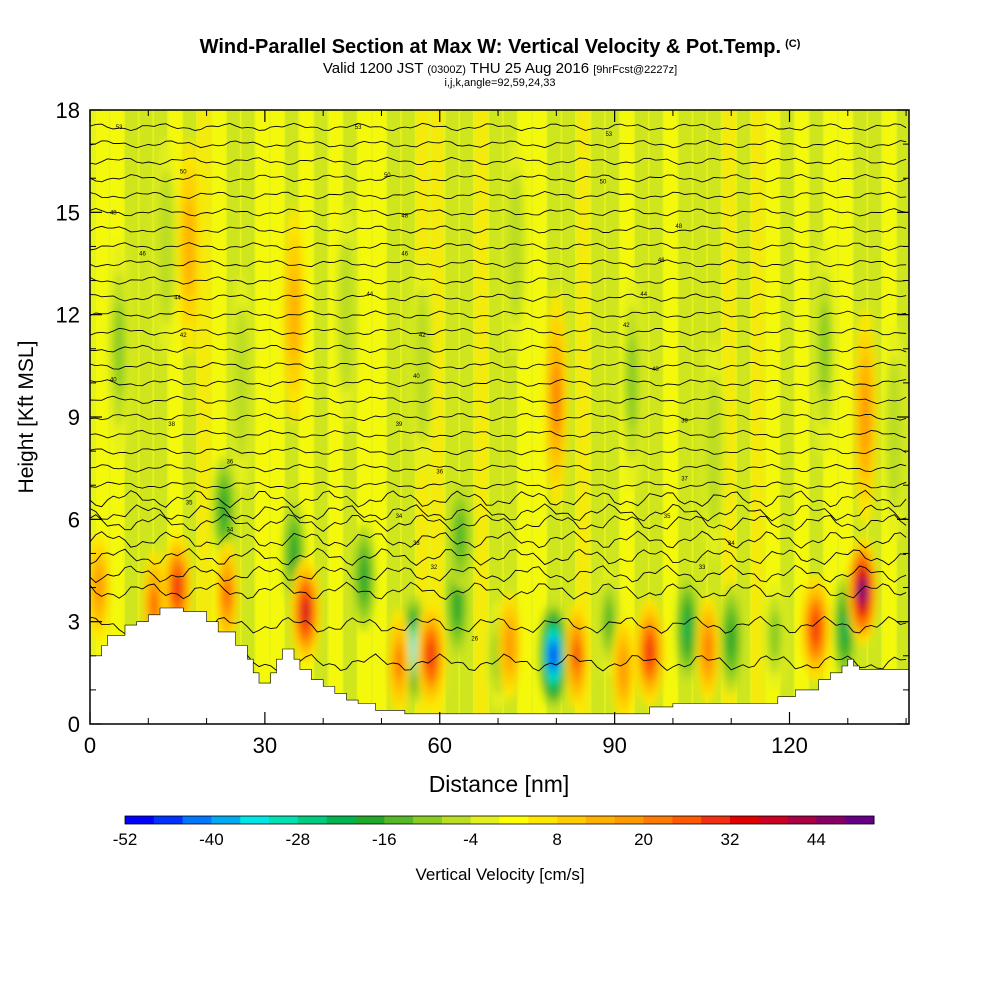 The height and width of the screenshot is (1000, 1000). What do you see at coordinates (684, 479) in the screenshot?
I see `contour-label: 37` at bounding box center [684, 479].